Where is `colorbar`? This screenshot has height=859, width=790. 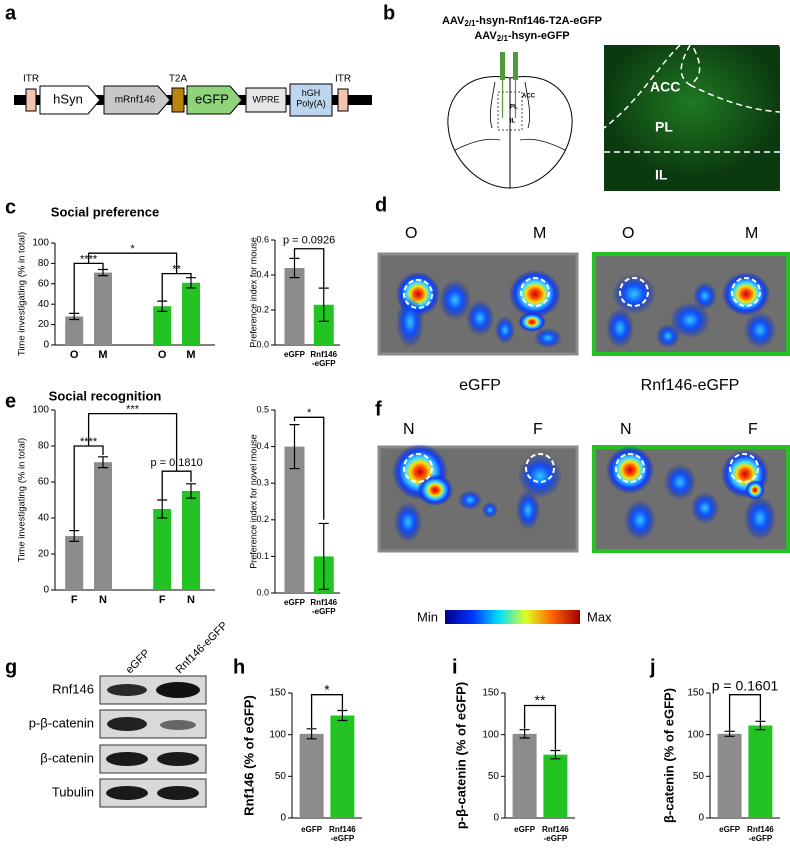
colorbar is located at coordinates (512, 617).